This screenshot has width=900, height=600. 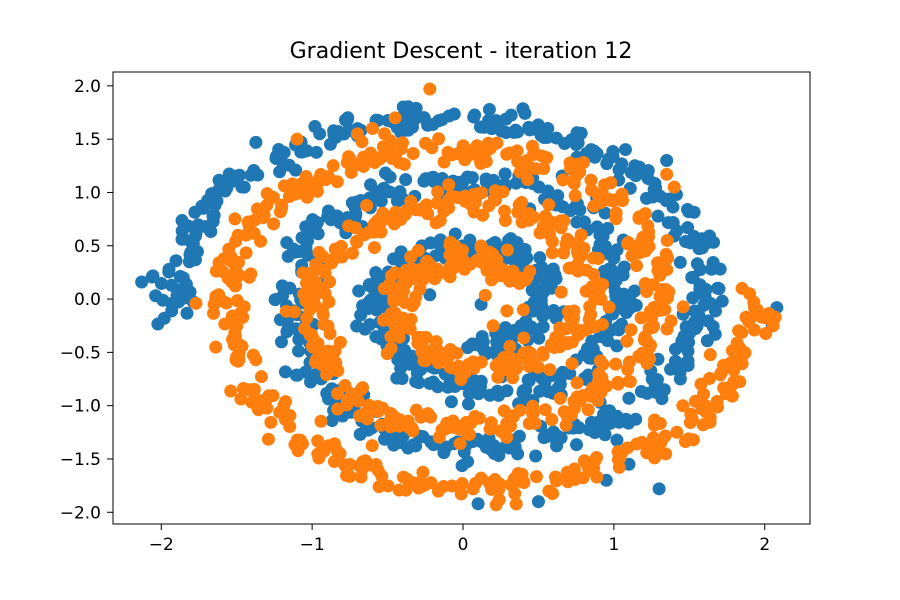 What do you see at coordinates (80, 407) in the screenshot?
I see `y-tick-label: −1.0` at bounding box center [80, 407].